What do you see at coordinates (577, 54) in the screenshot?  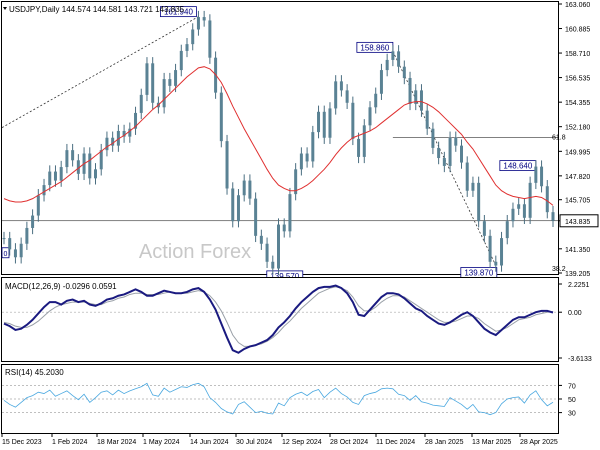 I see `price-y-tick-label: 158.710` at bounding box center [577, 54].